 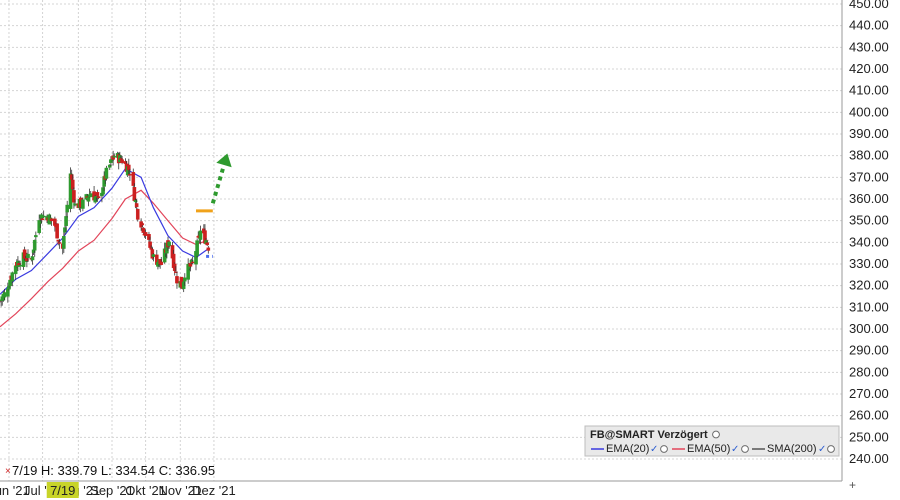 I want to click on legend-sma200-settings-icon, so click(x=831, y=449).